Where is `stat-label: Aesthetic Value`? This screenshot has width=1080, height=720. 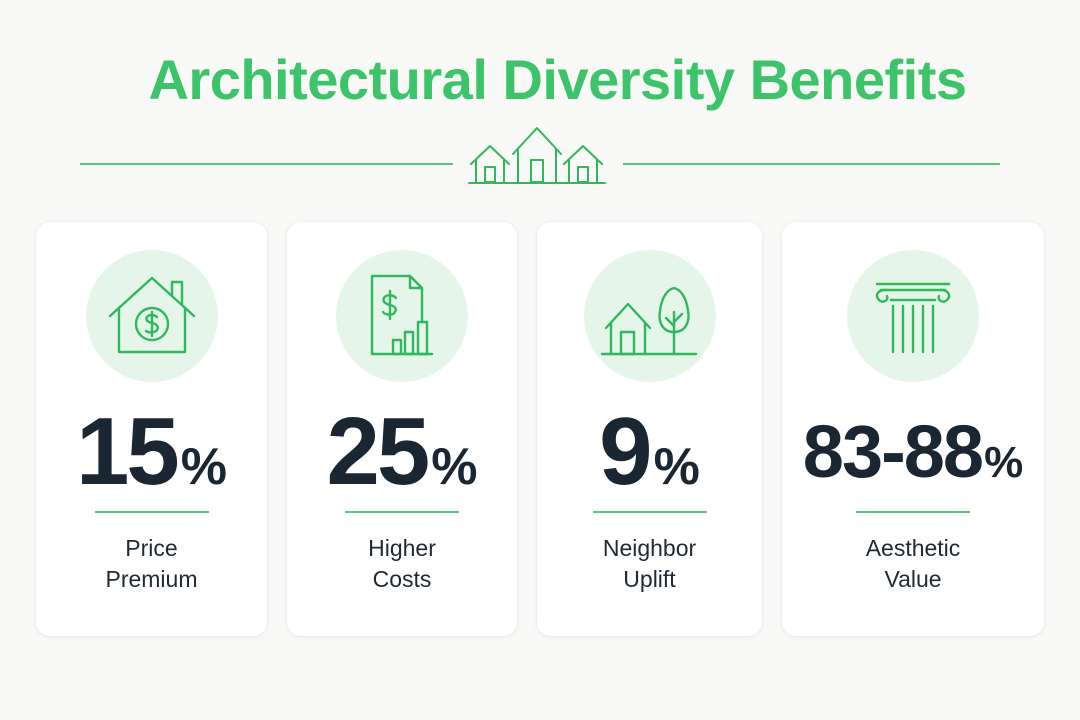
stat-label: Aesthetic Value is located at coordinates (913, 563).